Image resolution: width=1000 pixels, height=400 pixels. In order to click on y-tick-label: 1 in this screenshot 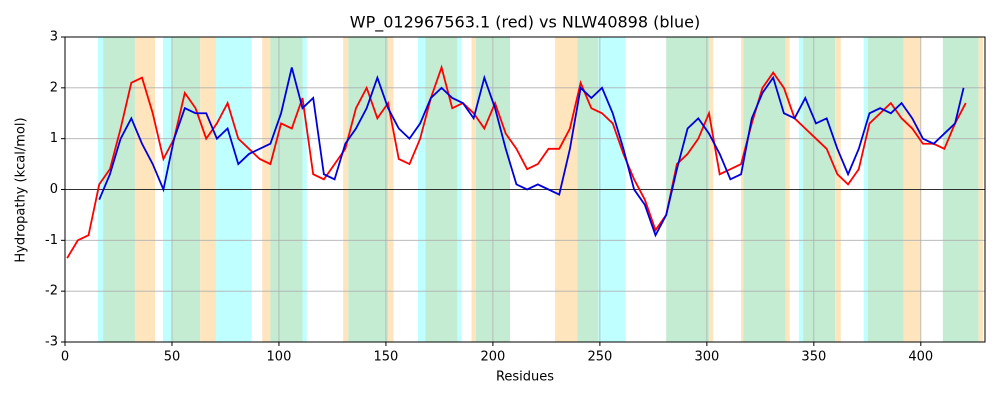, I will do `click(54, 138)`.